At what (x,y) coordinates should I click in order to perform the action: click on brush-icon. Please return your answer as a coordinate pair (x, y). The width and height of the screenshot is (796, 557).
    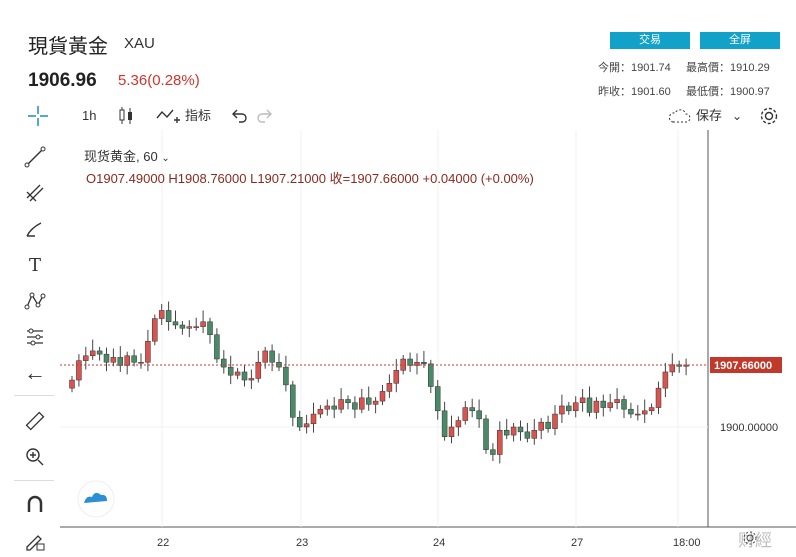
    Looking at the image, I should click on (35, 229).